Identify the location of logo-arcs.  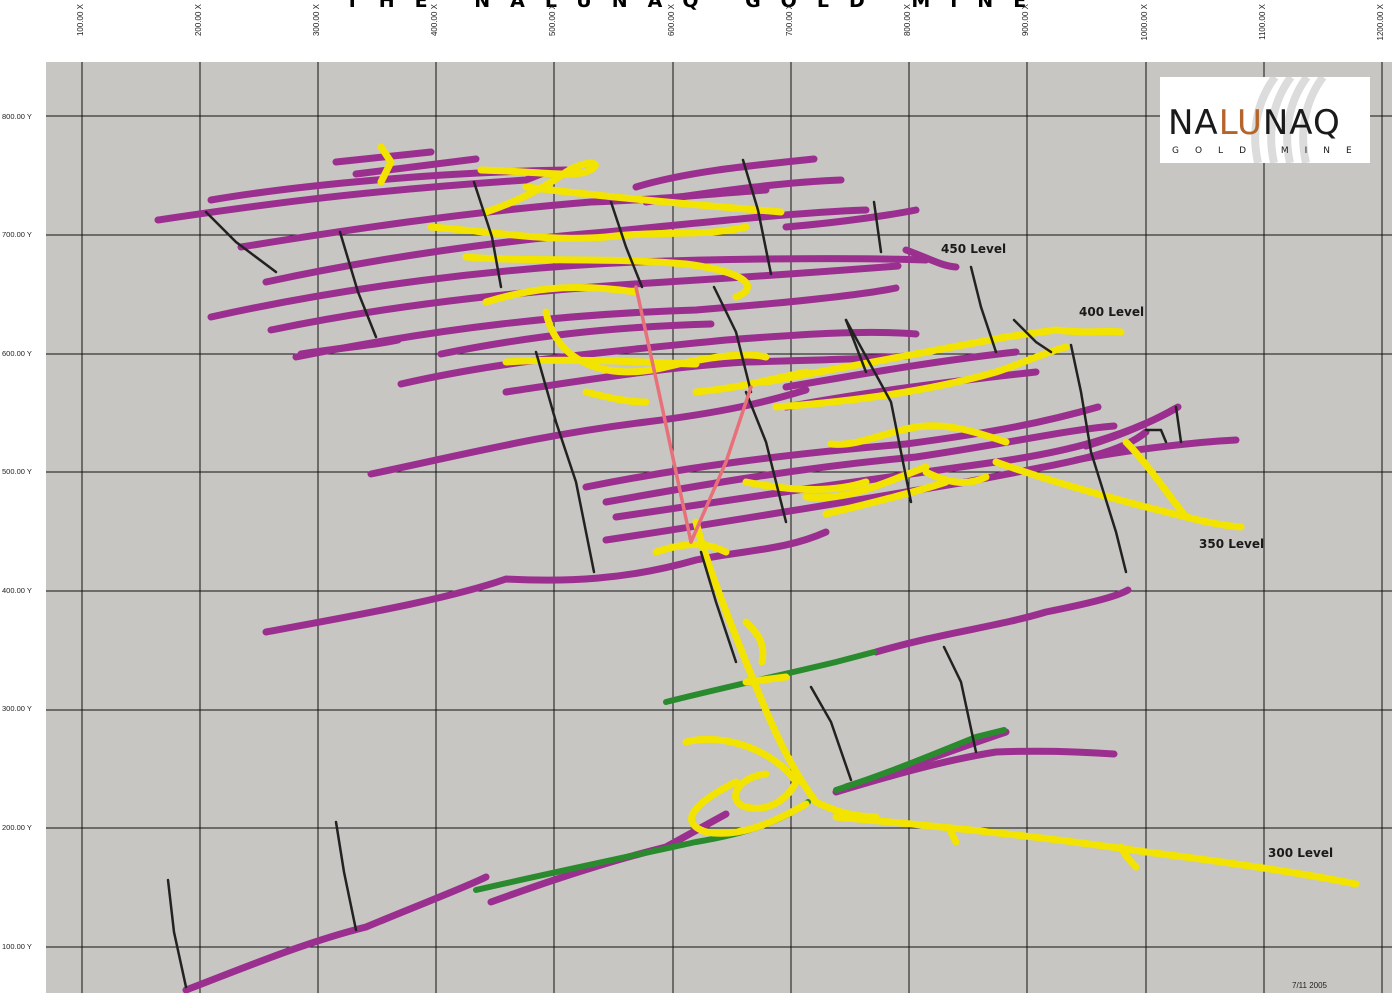
(1289, 120).